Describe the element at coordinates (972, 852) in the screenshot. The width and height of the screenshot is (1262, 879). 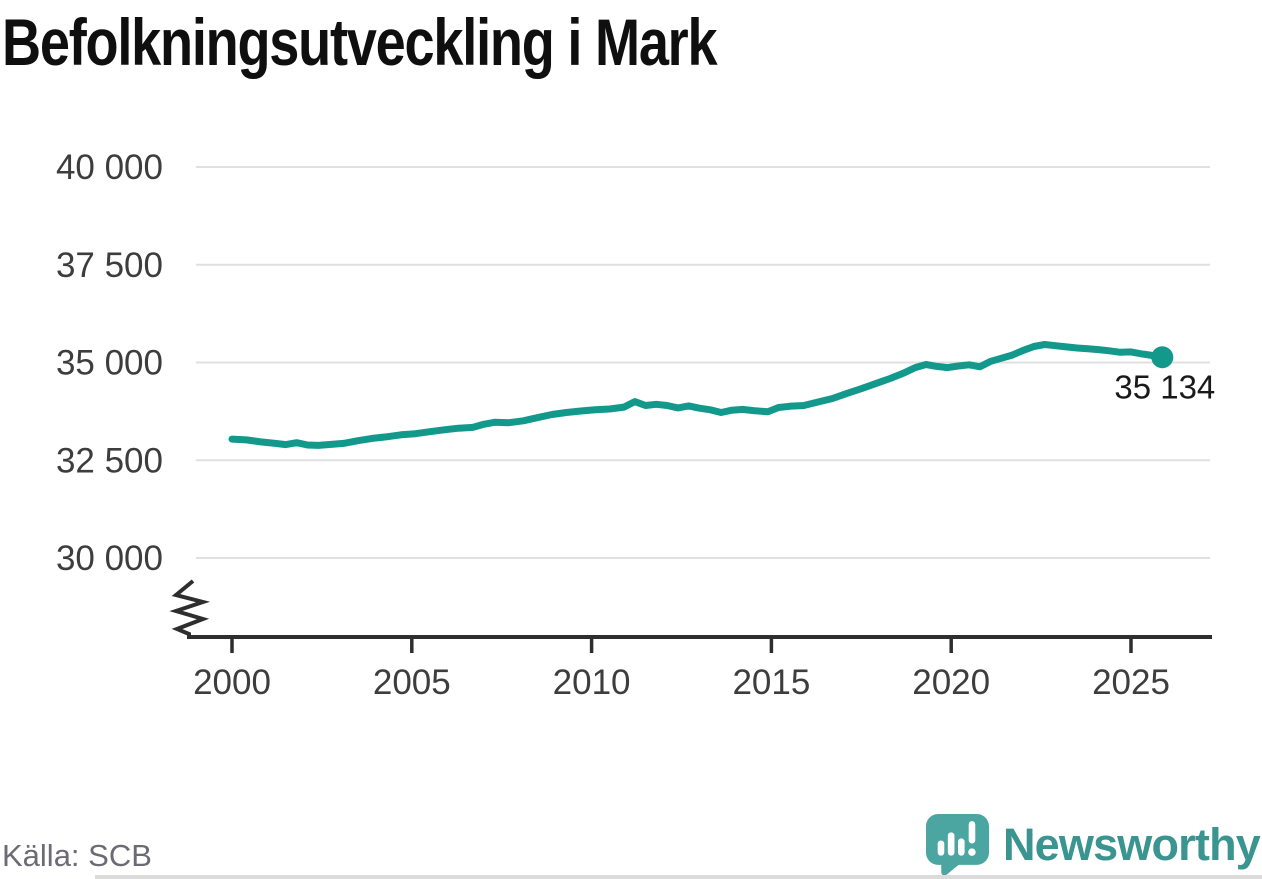
I see `exclamation-dot` at that location.